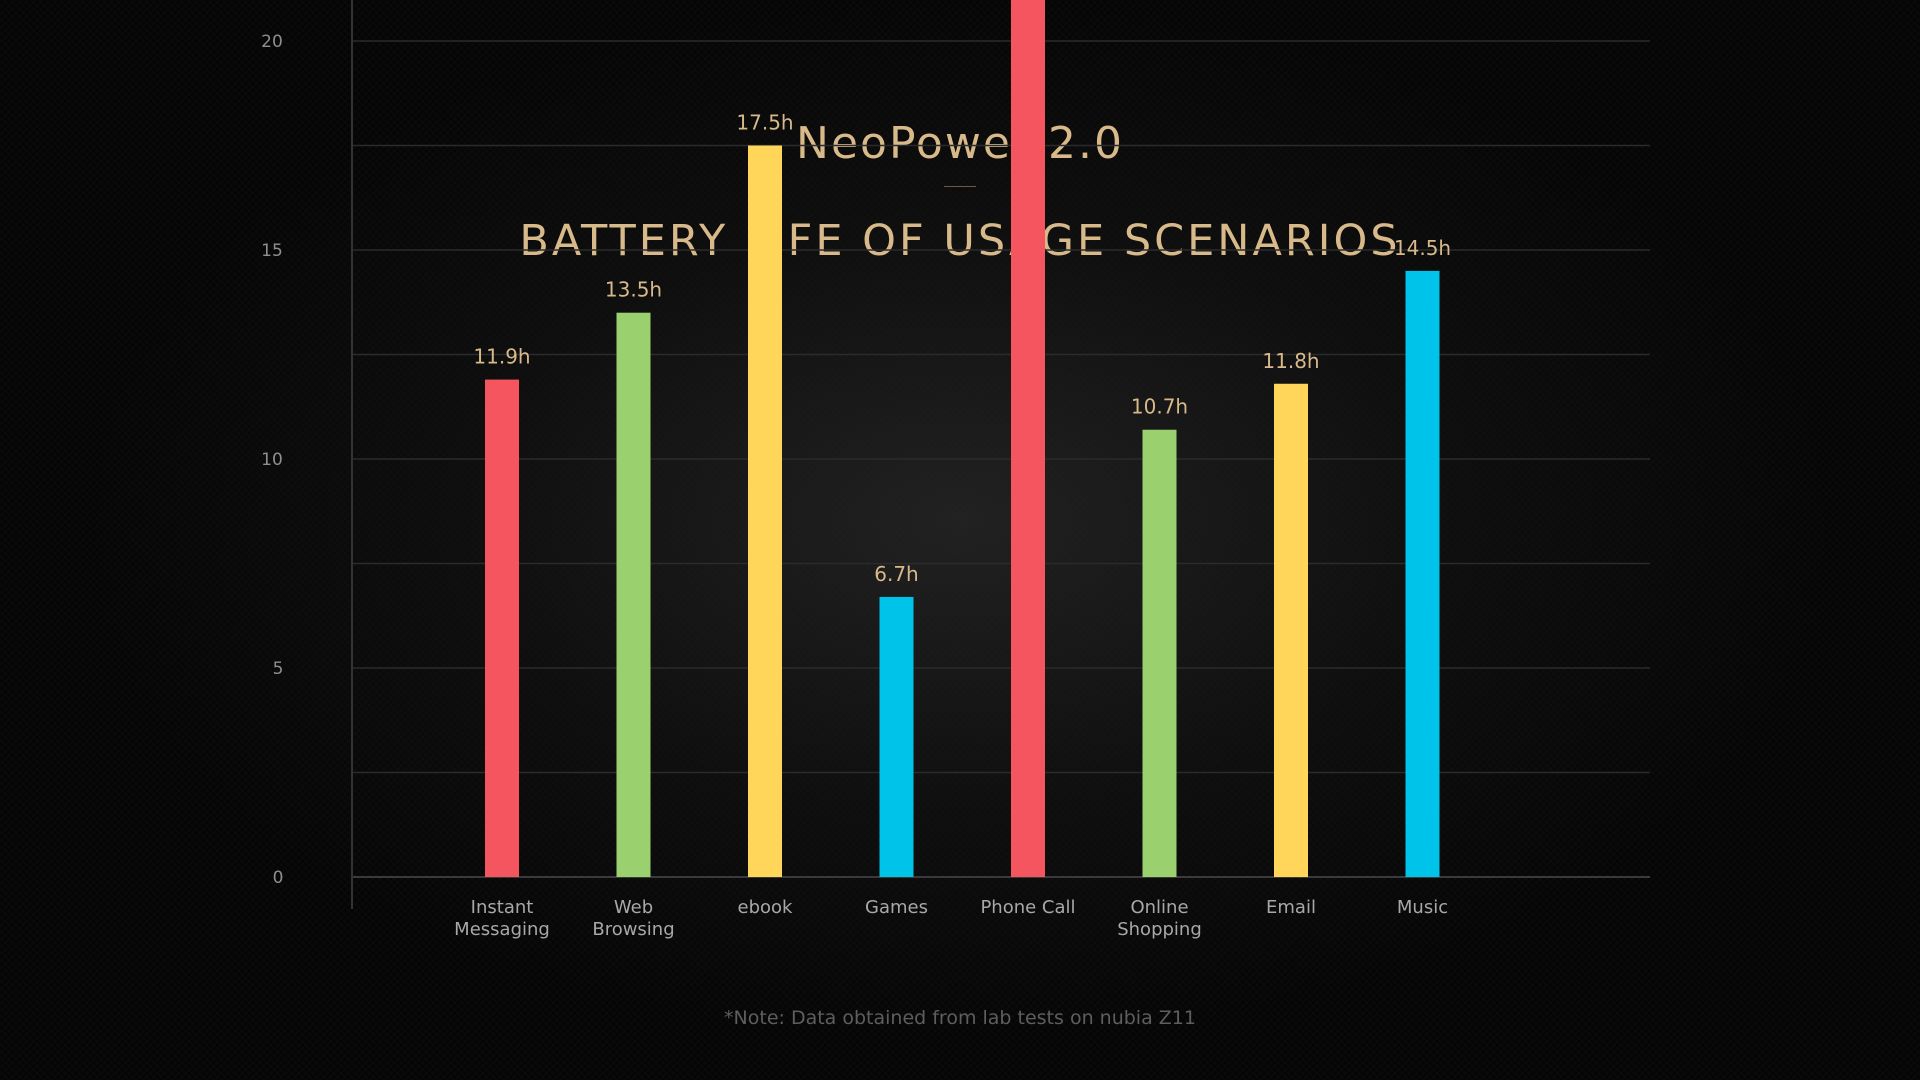  What do you see at coordinates (1159, 407) in the screenshot?
I see `bar-value-label: 10.7h` at bounding box center [1159, 407].